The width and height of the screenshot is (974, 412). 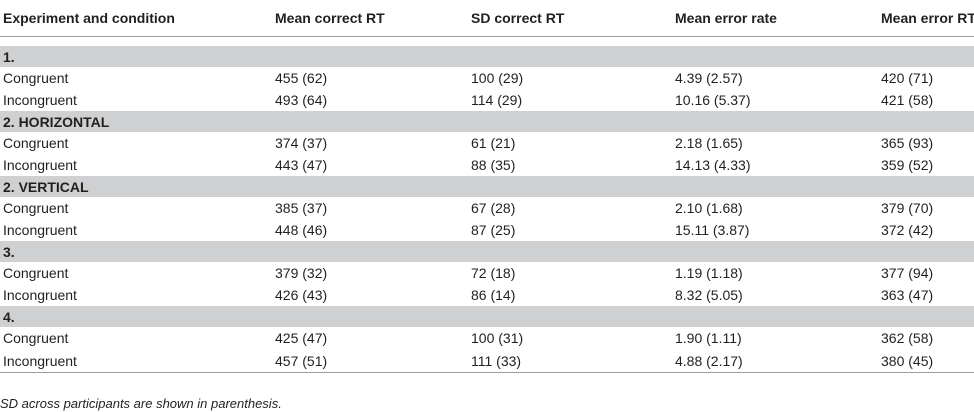 What do you see at coordinates (907, 208) in the screenshot?
I see `cell-error-rt: 379 (70)` at bounding box center [907, 208].